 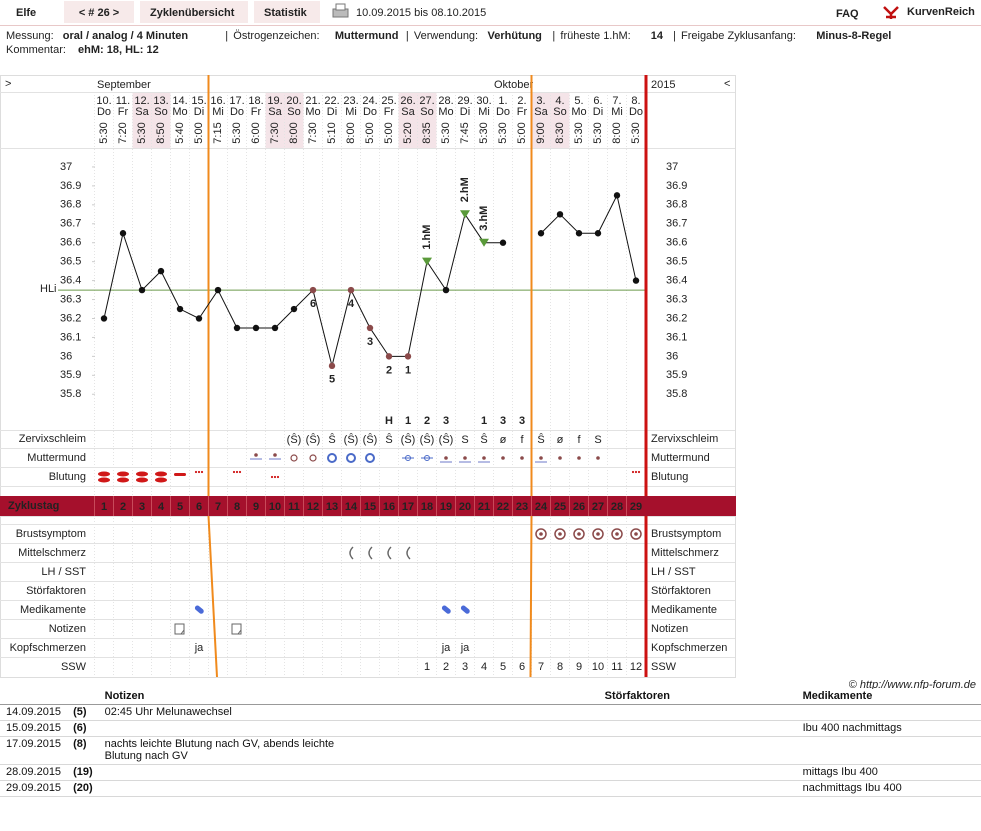 I want to click on day-weekday: So, so click(x=160, y=112).